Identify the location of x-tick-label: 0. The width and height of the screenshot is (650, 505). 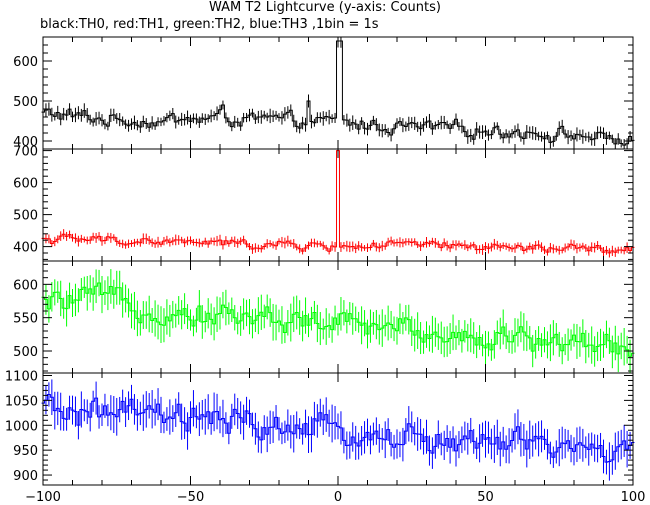
(338, 497).